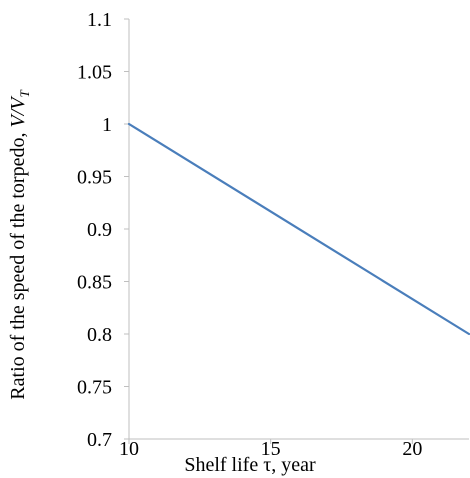 The height and width of the screenshot is (478, 470). What do you see at coordinates (19, 245) in the screenshot?
I see `y-axis-title: Ratio of the speed of the torpedo, V/VT` at bounding box center [19, 245].